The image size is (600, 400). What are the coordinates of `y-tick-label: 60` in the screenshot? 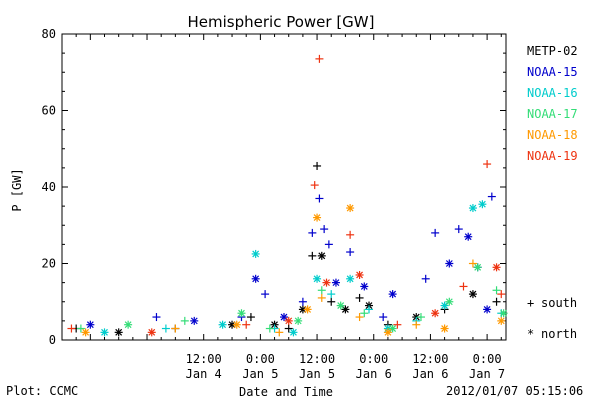 It's located at (49, 111).